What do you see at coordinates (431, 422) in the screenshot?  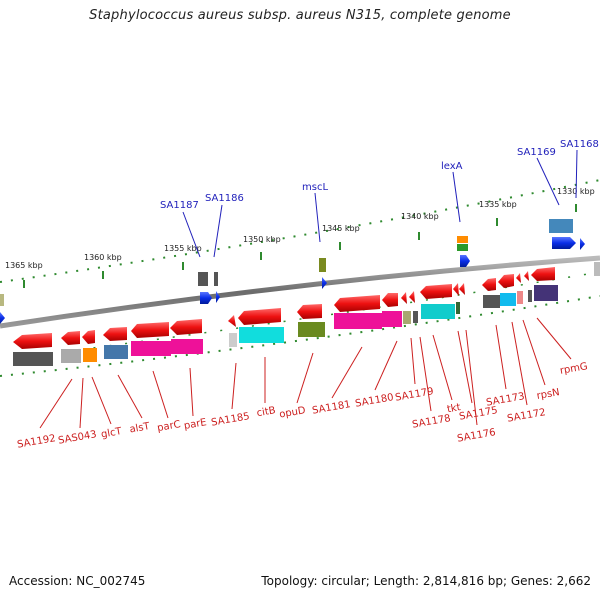 I see `gene-label-SA1178: SA1178` at bounding box center [431, 422].